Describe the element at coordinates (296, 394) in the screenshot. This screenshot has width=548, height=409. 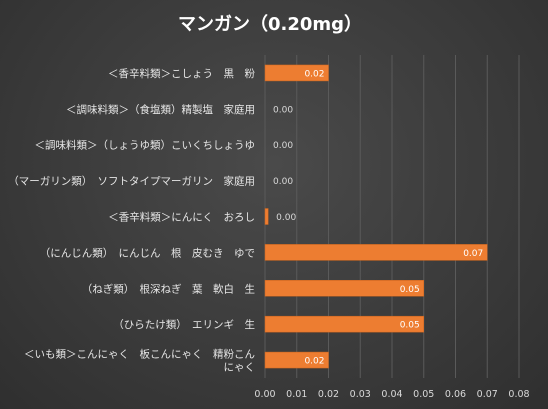
I see `x-tick-label: 0.01` at that location.